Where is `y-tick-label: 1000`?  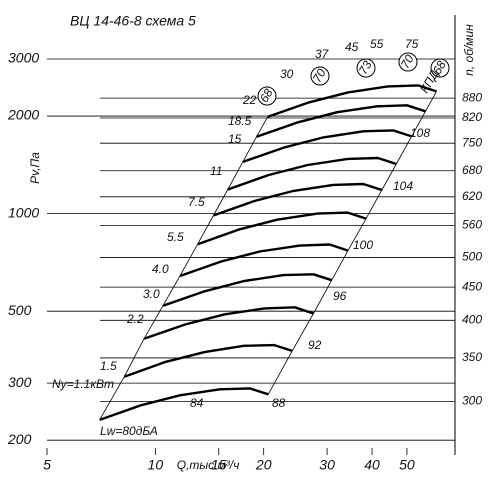 y-tick-label: 1000 is located at coordinates (23, 212).